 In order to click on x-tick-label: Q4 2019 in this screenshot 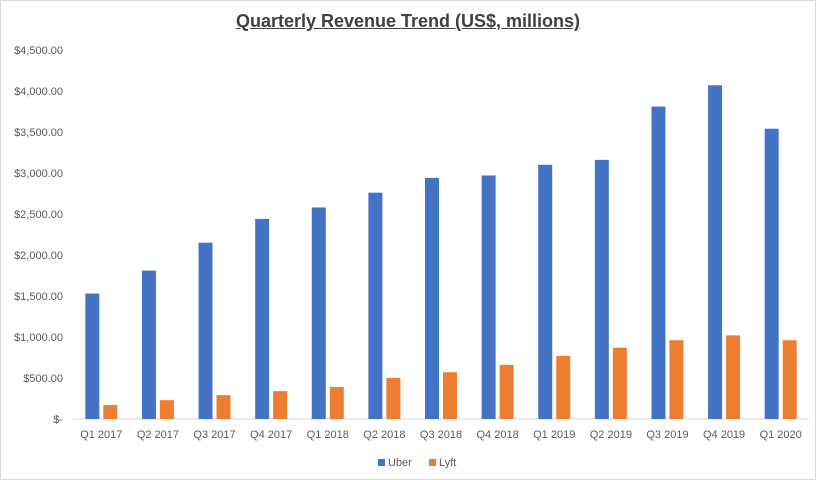, I will do `click(724, 435)`.